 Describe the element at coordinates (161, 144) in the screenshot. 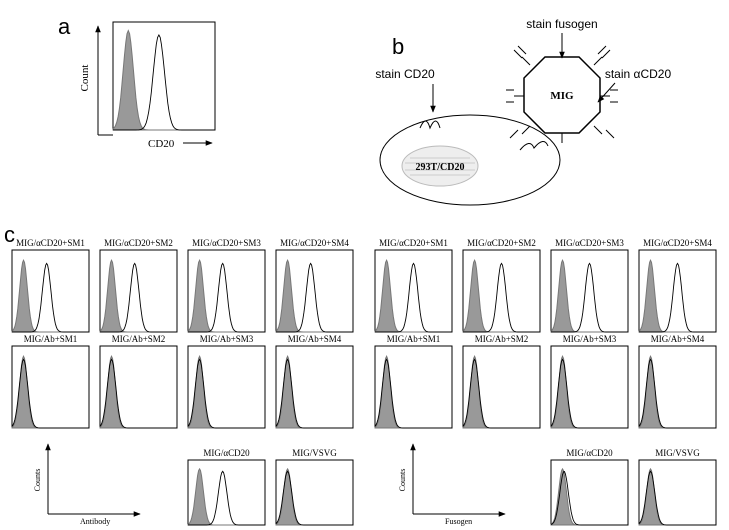

I see `x-axis-label: CD20` at that location.